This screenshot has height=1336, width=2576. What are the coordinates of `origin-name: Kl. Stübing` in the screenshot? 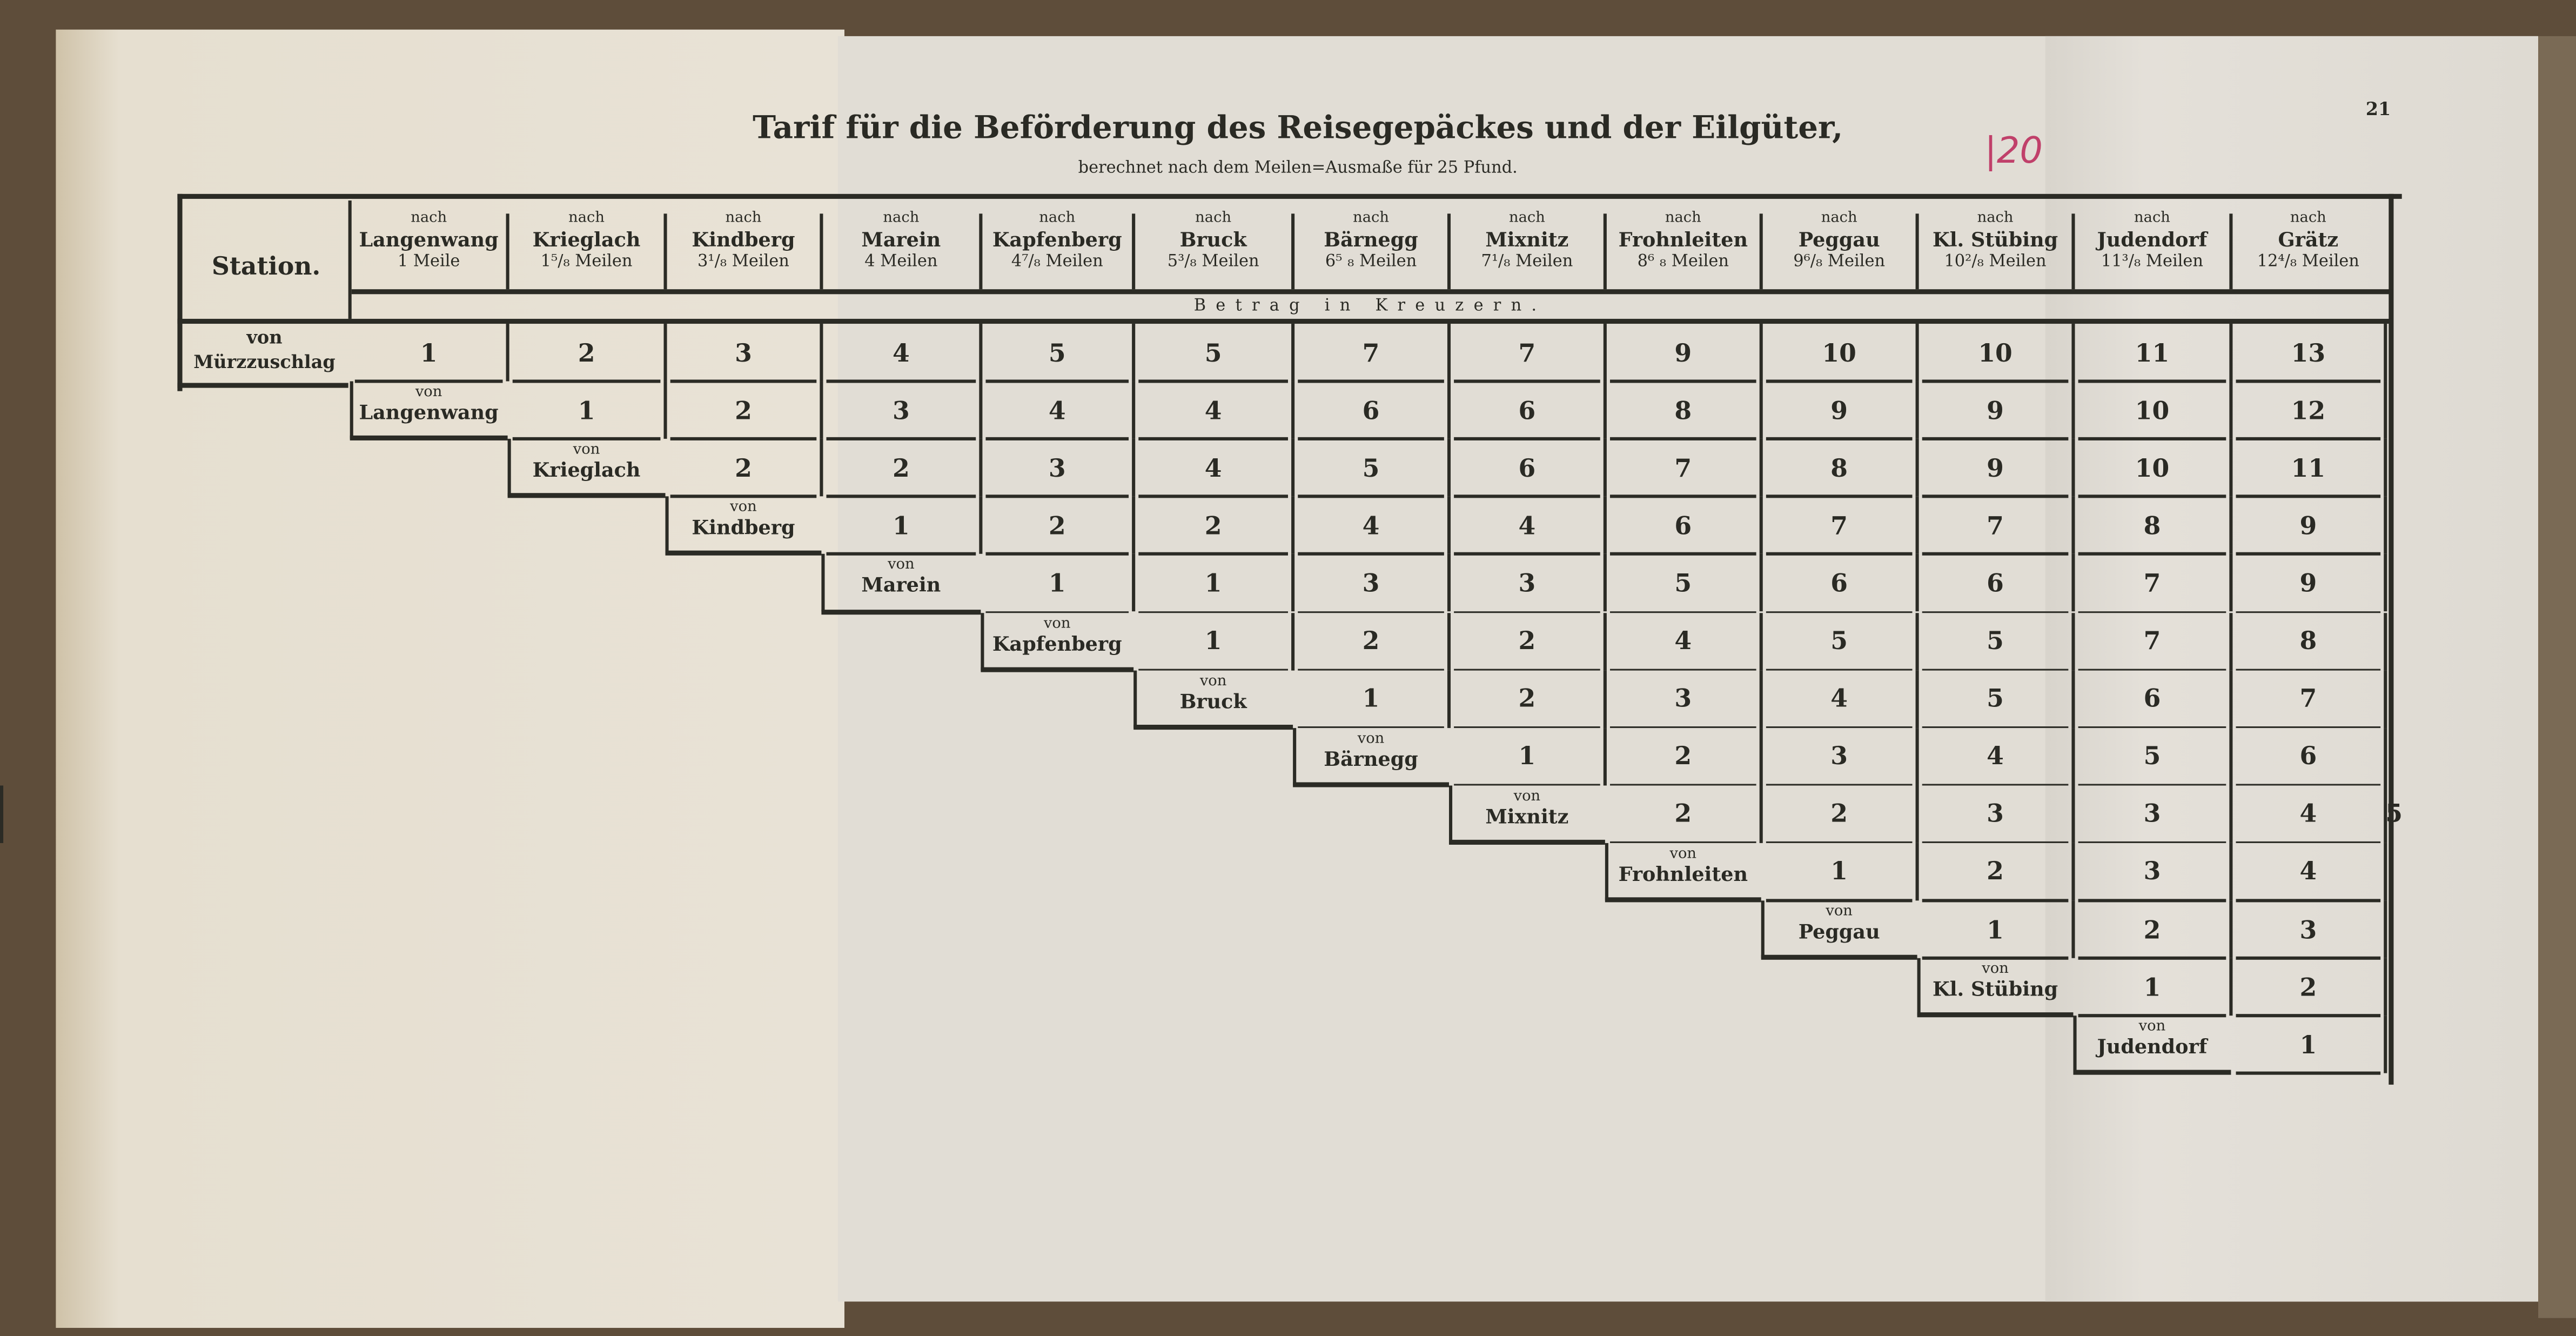 It's located at (1995, 989).